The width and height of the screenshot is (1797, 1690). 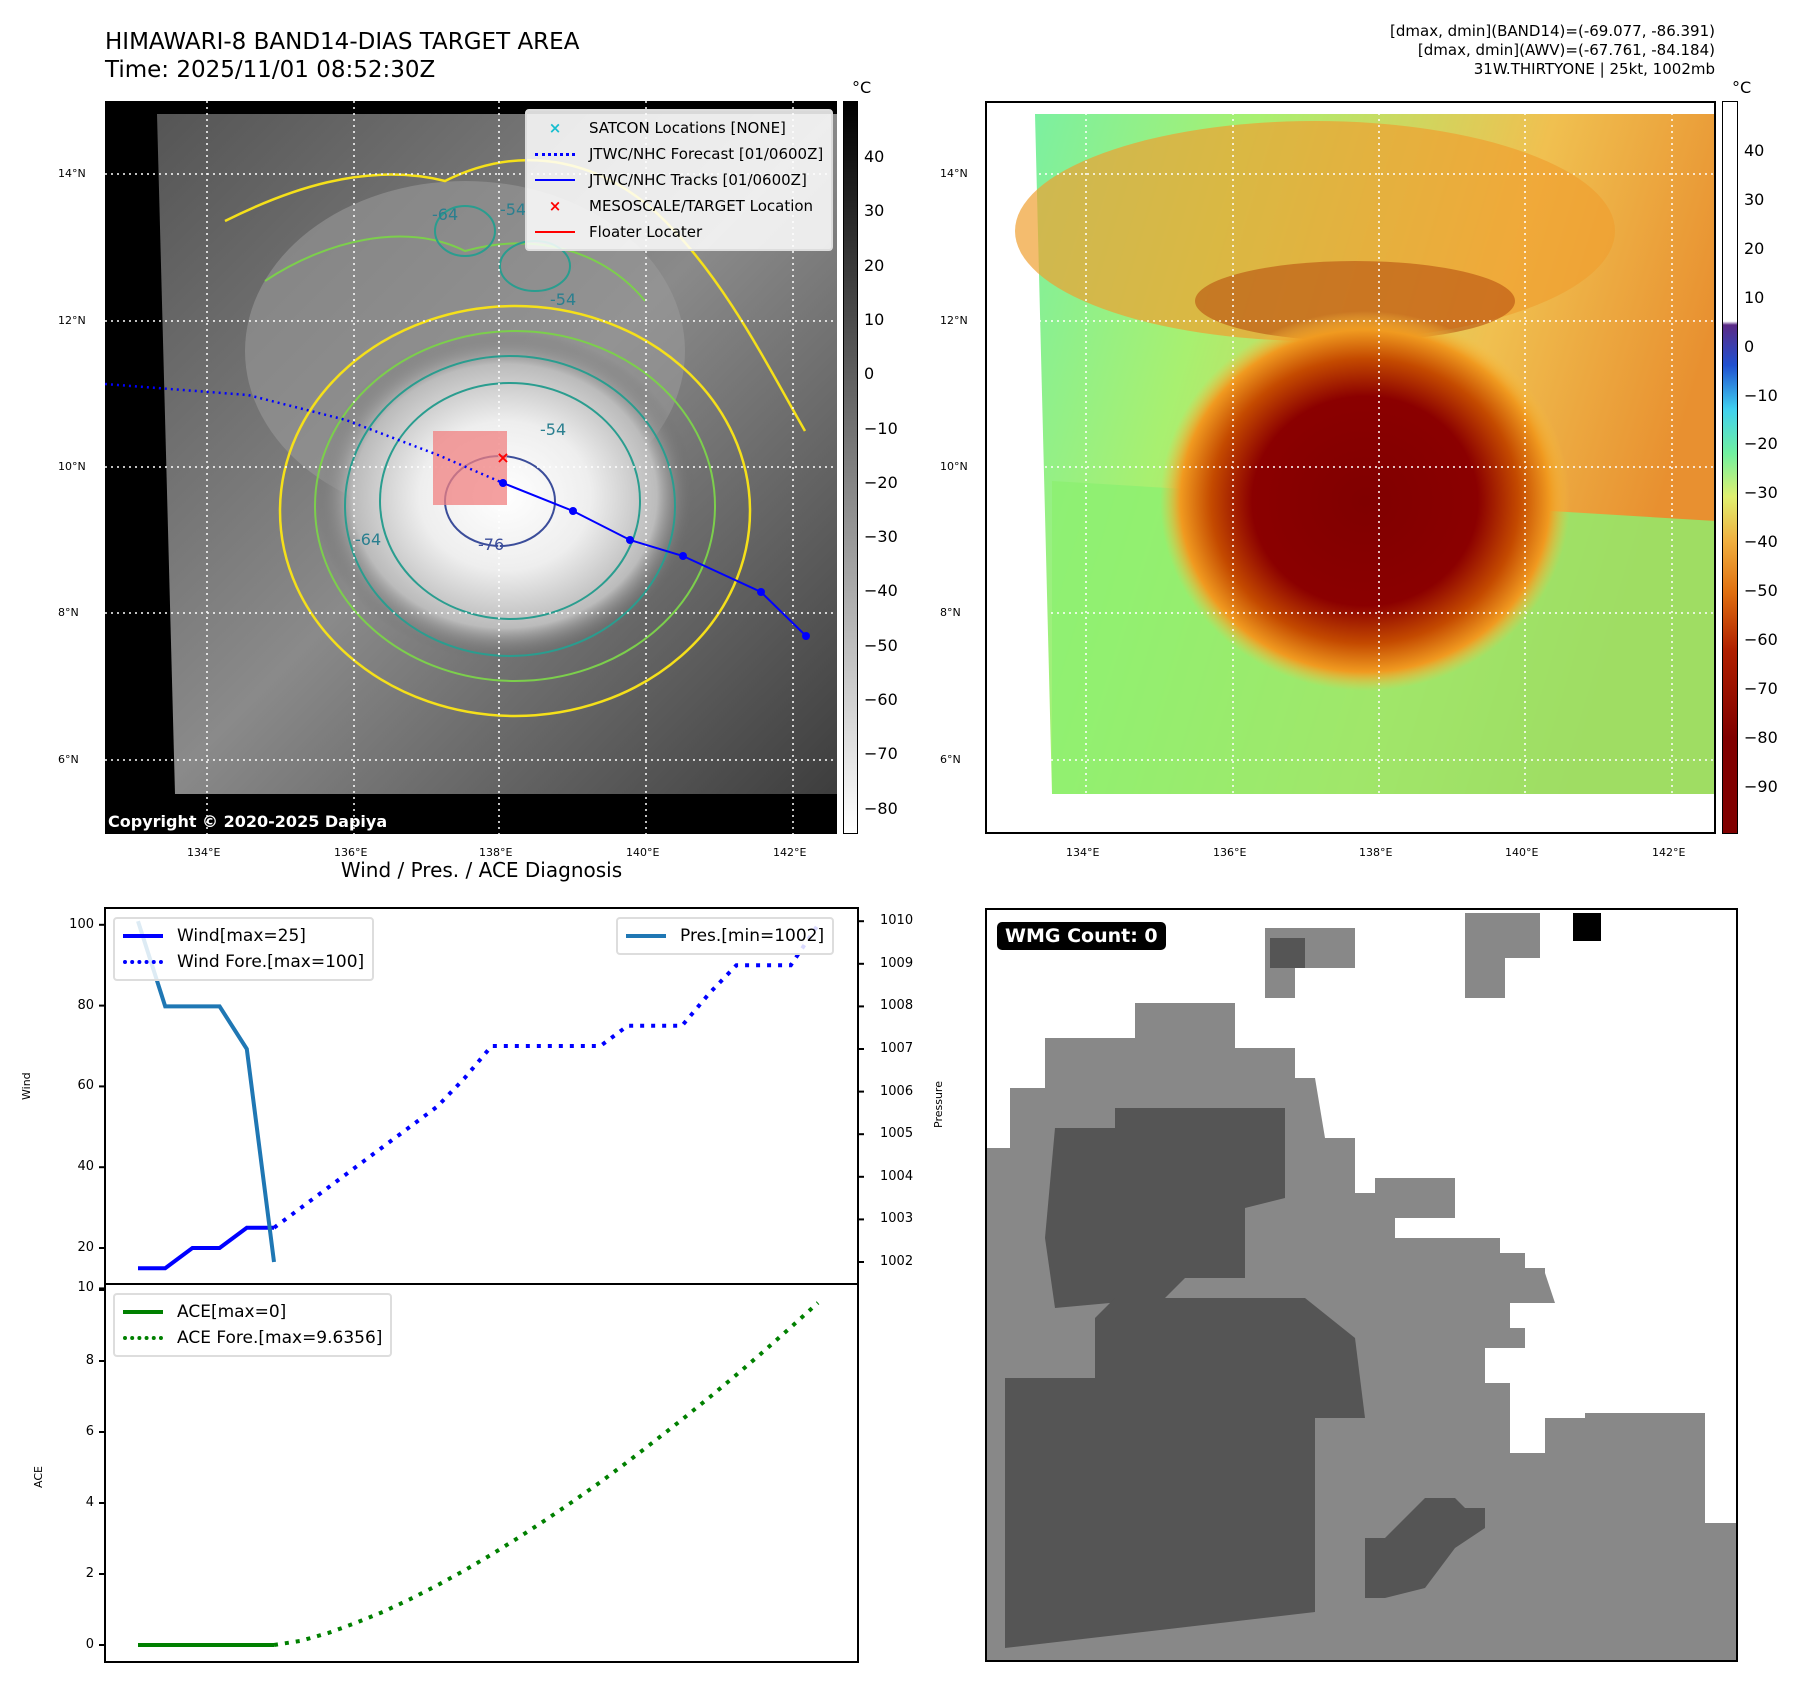 I want to click on lon-label: 140°E, so click(x=643, y=852).